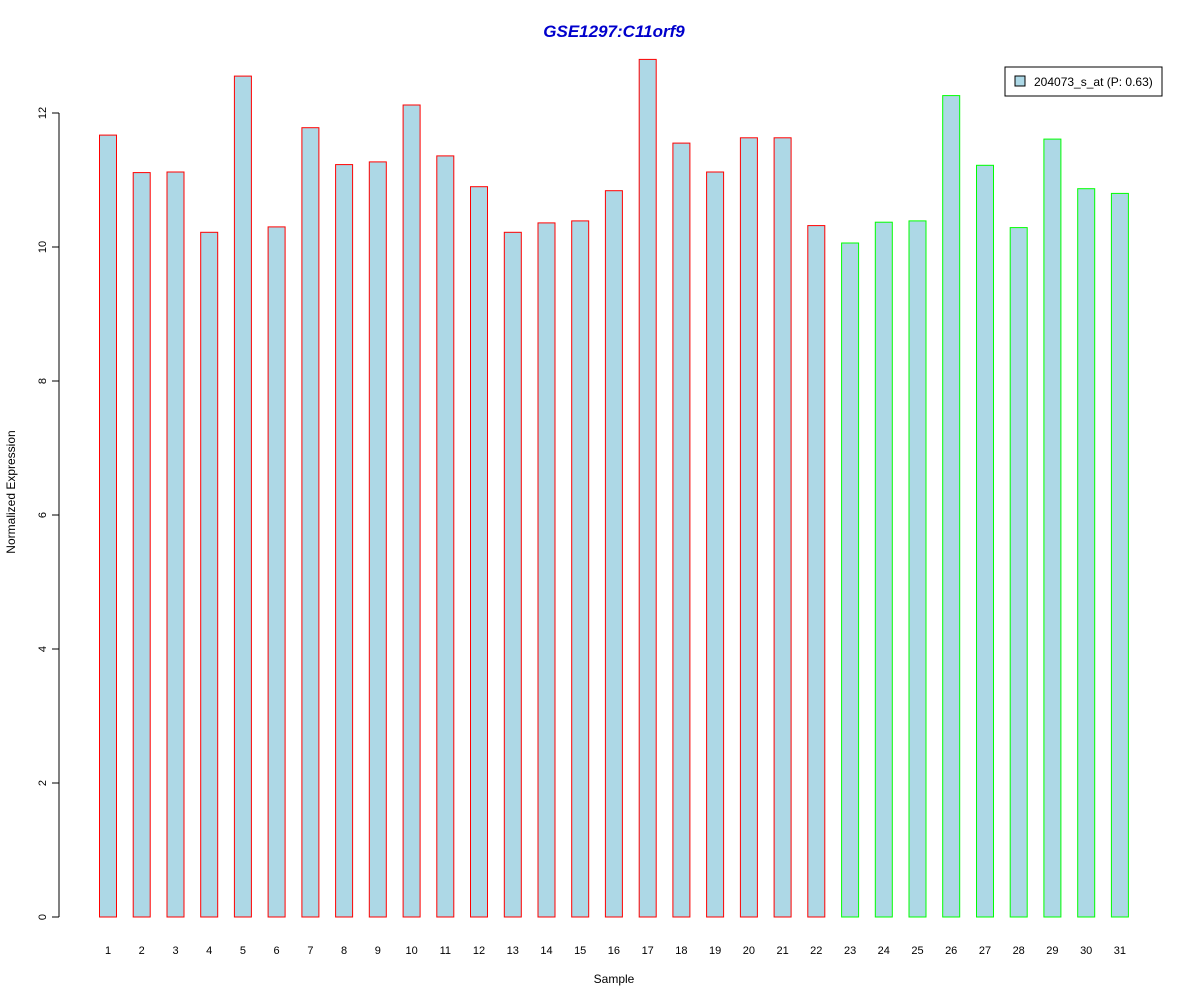  I want to click on x-tick-label: 28, so click(1019, 951).